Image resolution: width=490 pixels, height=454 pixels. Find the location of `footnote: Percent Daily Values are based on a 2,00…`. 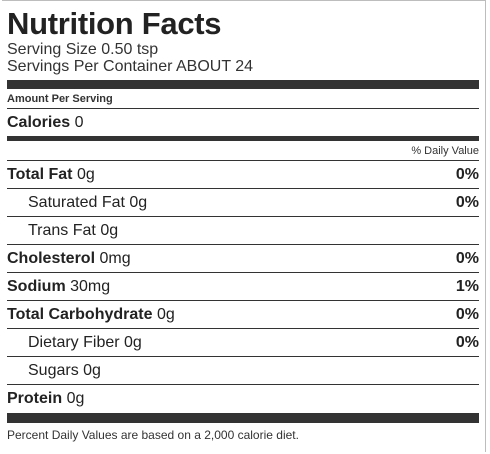

footnote: Percent Daily Values are based on a 2,00… is located at coordinates (153, 435).